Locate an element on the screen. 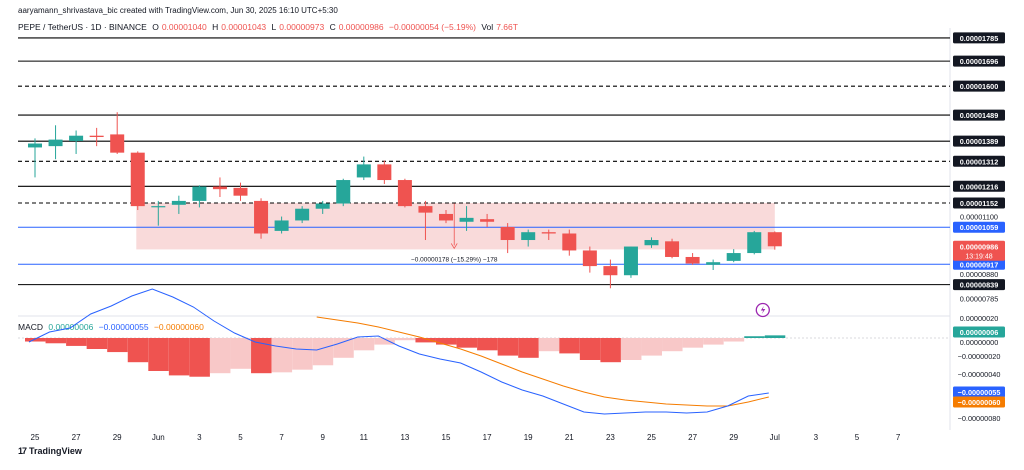 The width and height of the screenshot is (1024, 470). tradingview-logo-icon: 17 is located at coordinates (22, 451).